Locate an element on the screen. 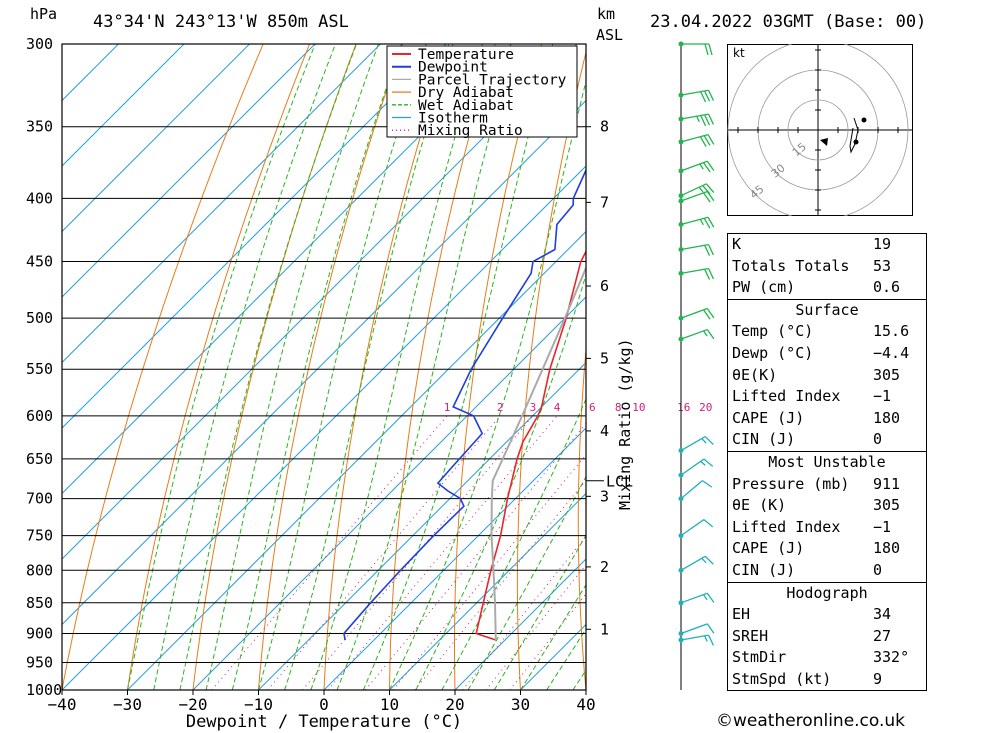 The height and width of the screenshot is (733, 1000). height-tick-label: 7 is located at coordinates (604, 202).